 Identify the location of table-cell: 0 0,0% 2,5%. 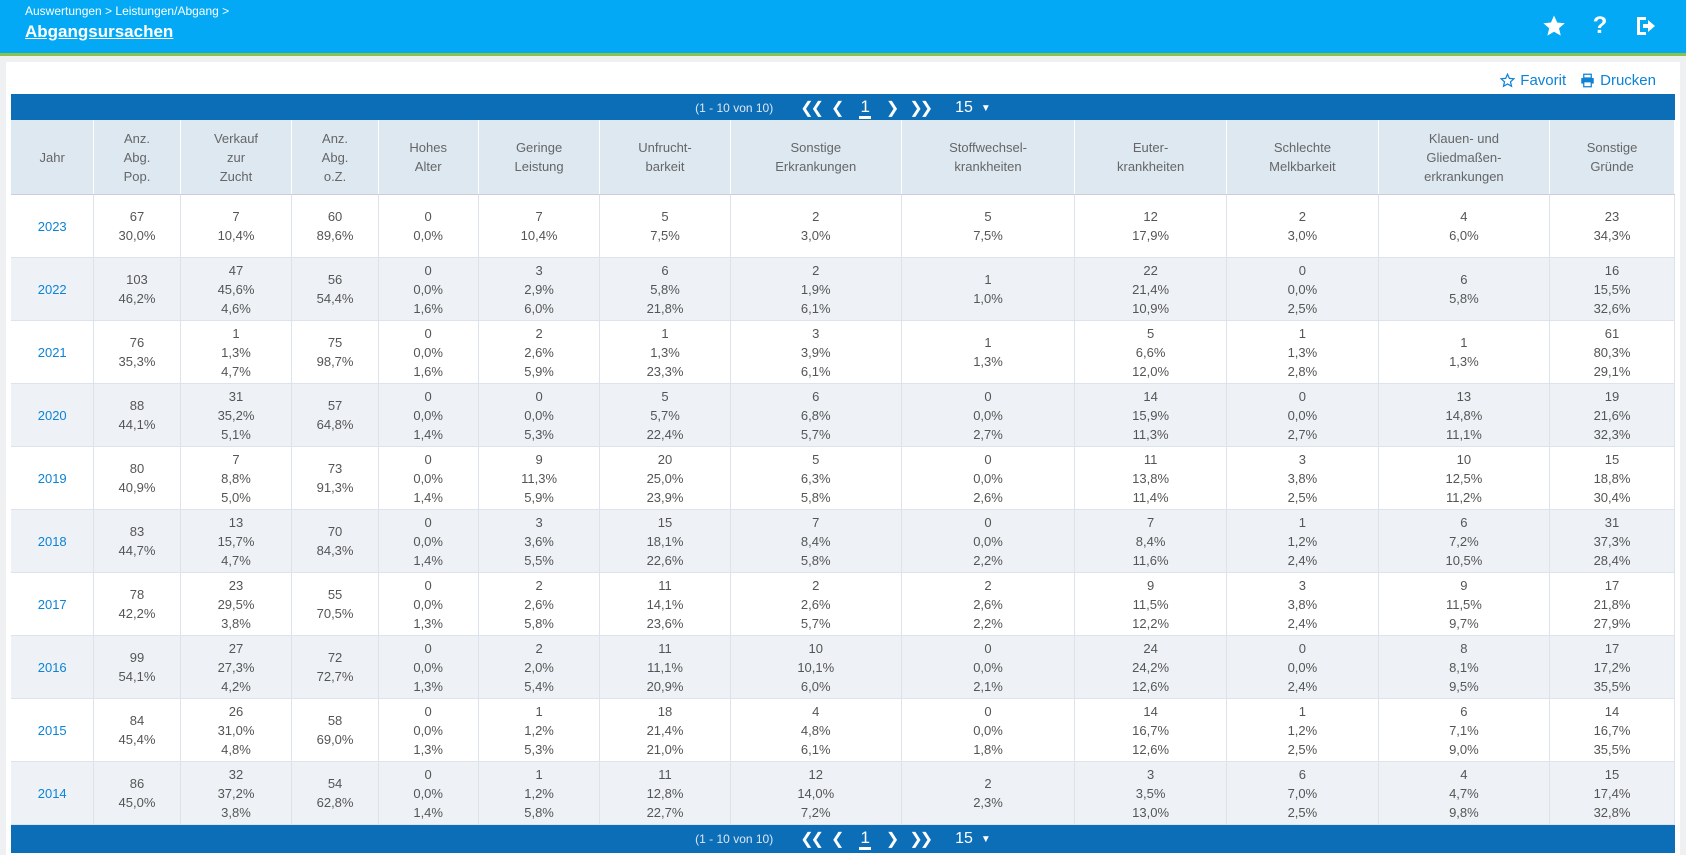
(1302, 289).